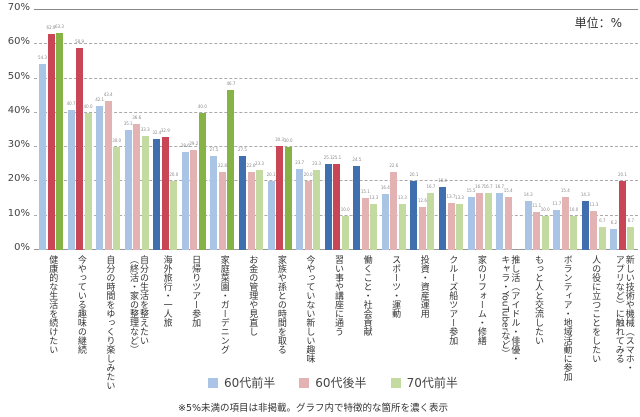 This screenshot has height=417, width=640. Describe the element at coordinates (422, 125) in the screenshot. I see `bar-group: 20.1 12.6 16.7` at that location.